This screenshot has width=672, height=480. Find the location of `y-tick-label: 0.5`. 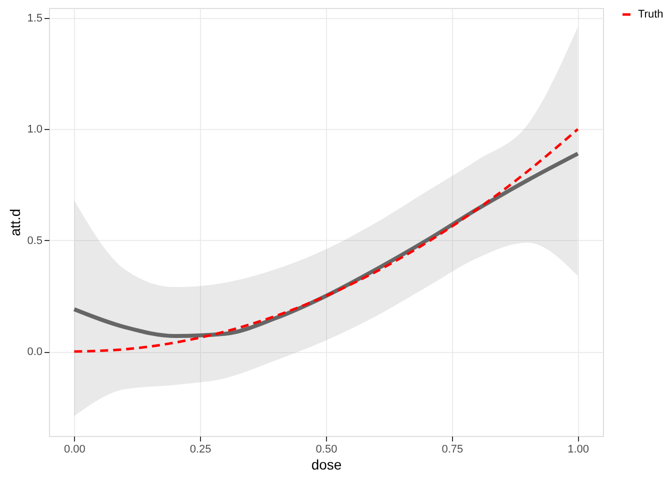

y-tick-label: 0.5 is located at coordinates (34, 240).